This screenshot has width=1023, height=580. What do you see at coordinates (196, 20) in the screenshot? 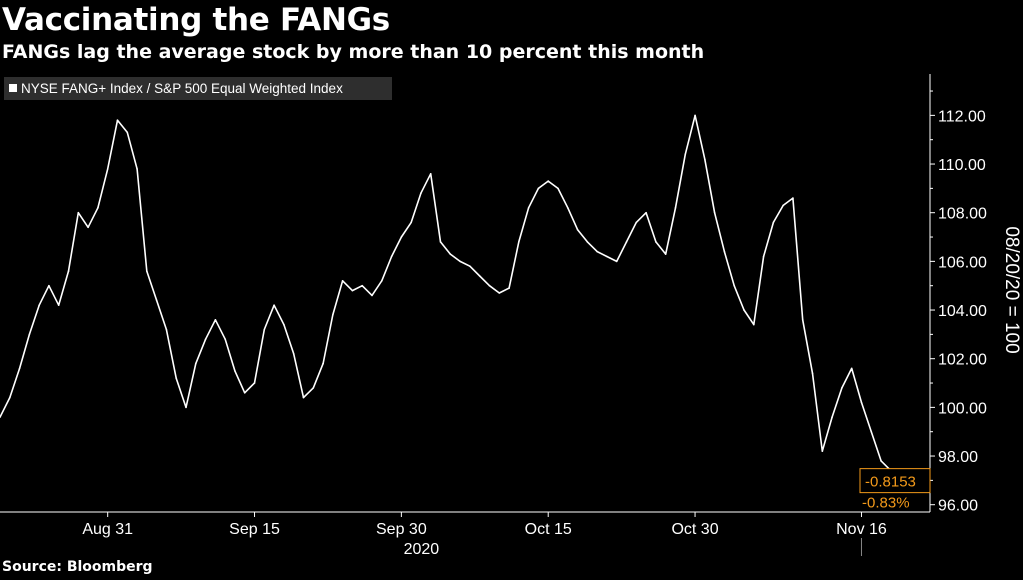
I see `chart-title: Vaccinating the FANGs` at bounding box center [196, 20].